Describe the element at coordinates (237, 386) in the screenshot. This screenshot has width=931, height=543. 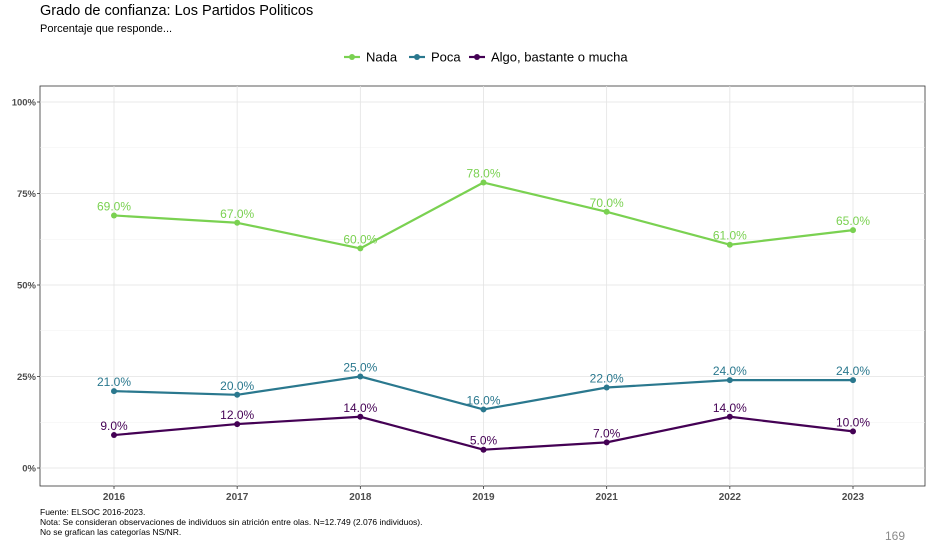
I see `data-label: 20.0%` at that location.